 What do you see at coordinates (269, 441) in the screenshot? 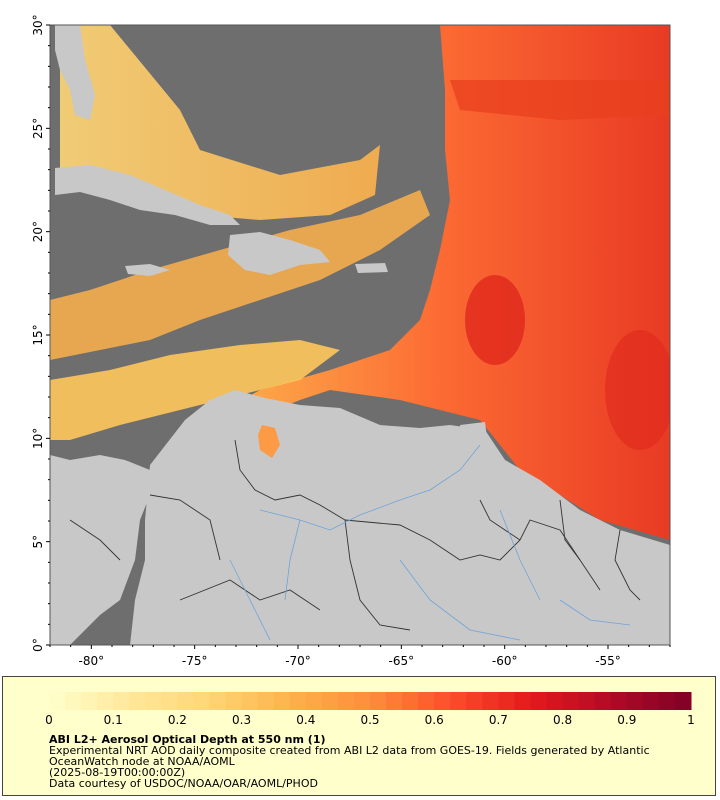
I see `lake-maracaibo` at bounding box center [269, 441].